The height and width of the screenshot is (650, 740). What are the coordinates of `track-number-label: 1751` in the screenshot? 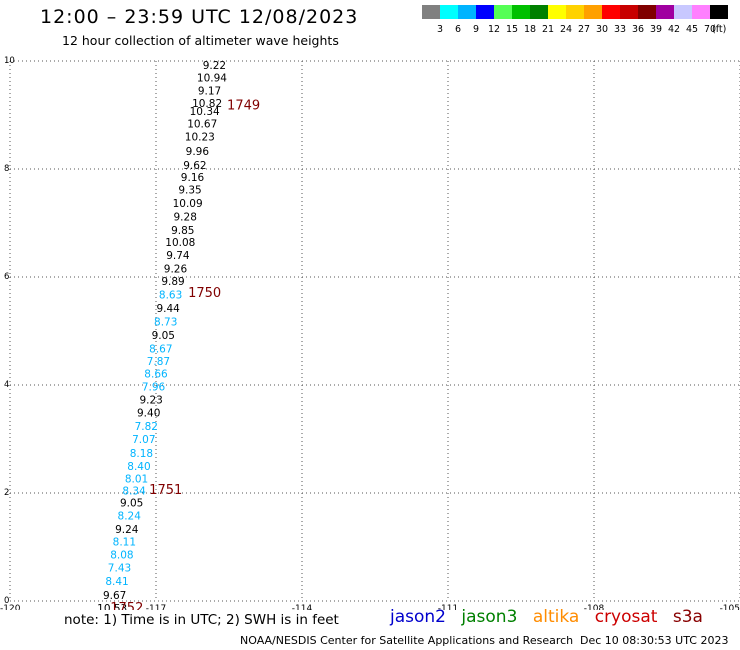 It's located at (165, 490).